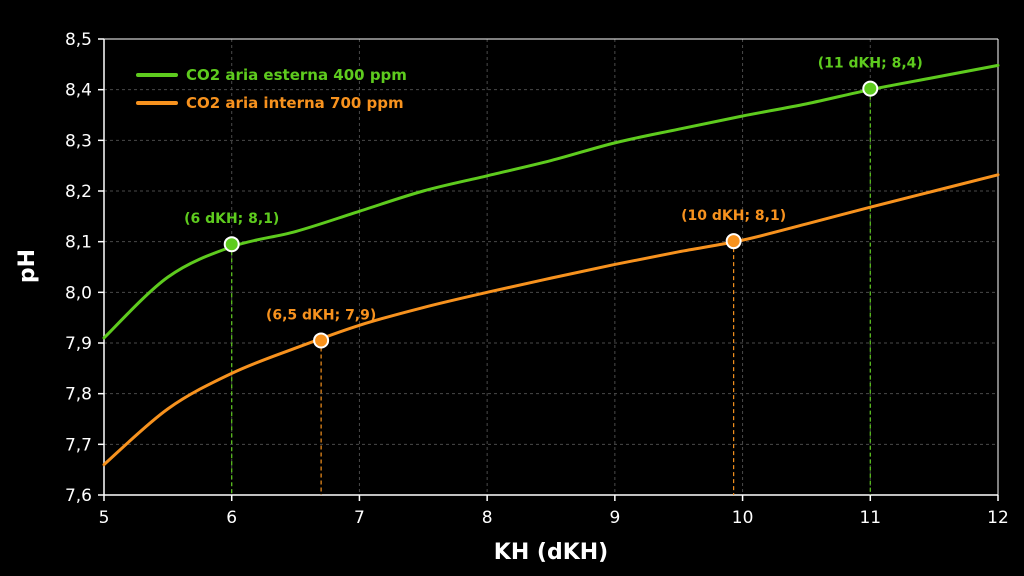 The image size is (1024, 576). Describe the element at coordinates (743, 518) in the screenshot. I see `x-tick-label-5: 10` at that location.